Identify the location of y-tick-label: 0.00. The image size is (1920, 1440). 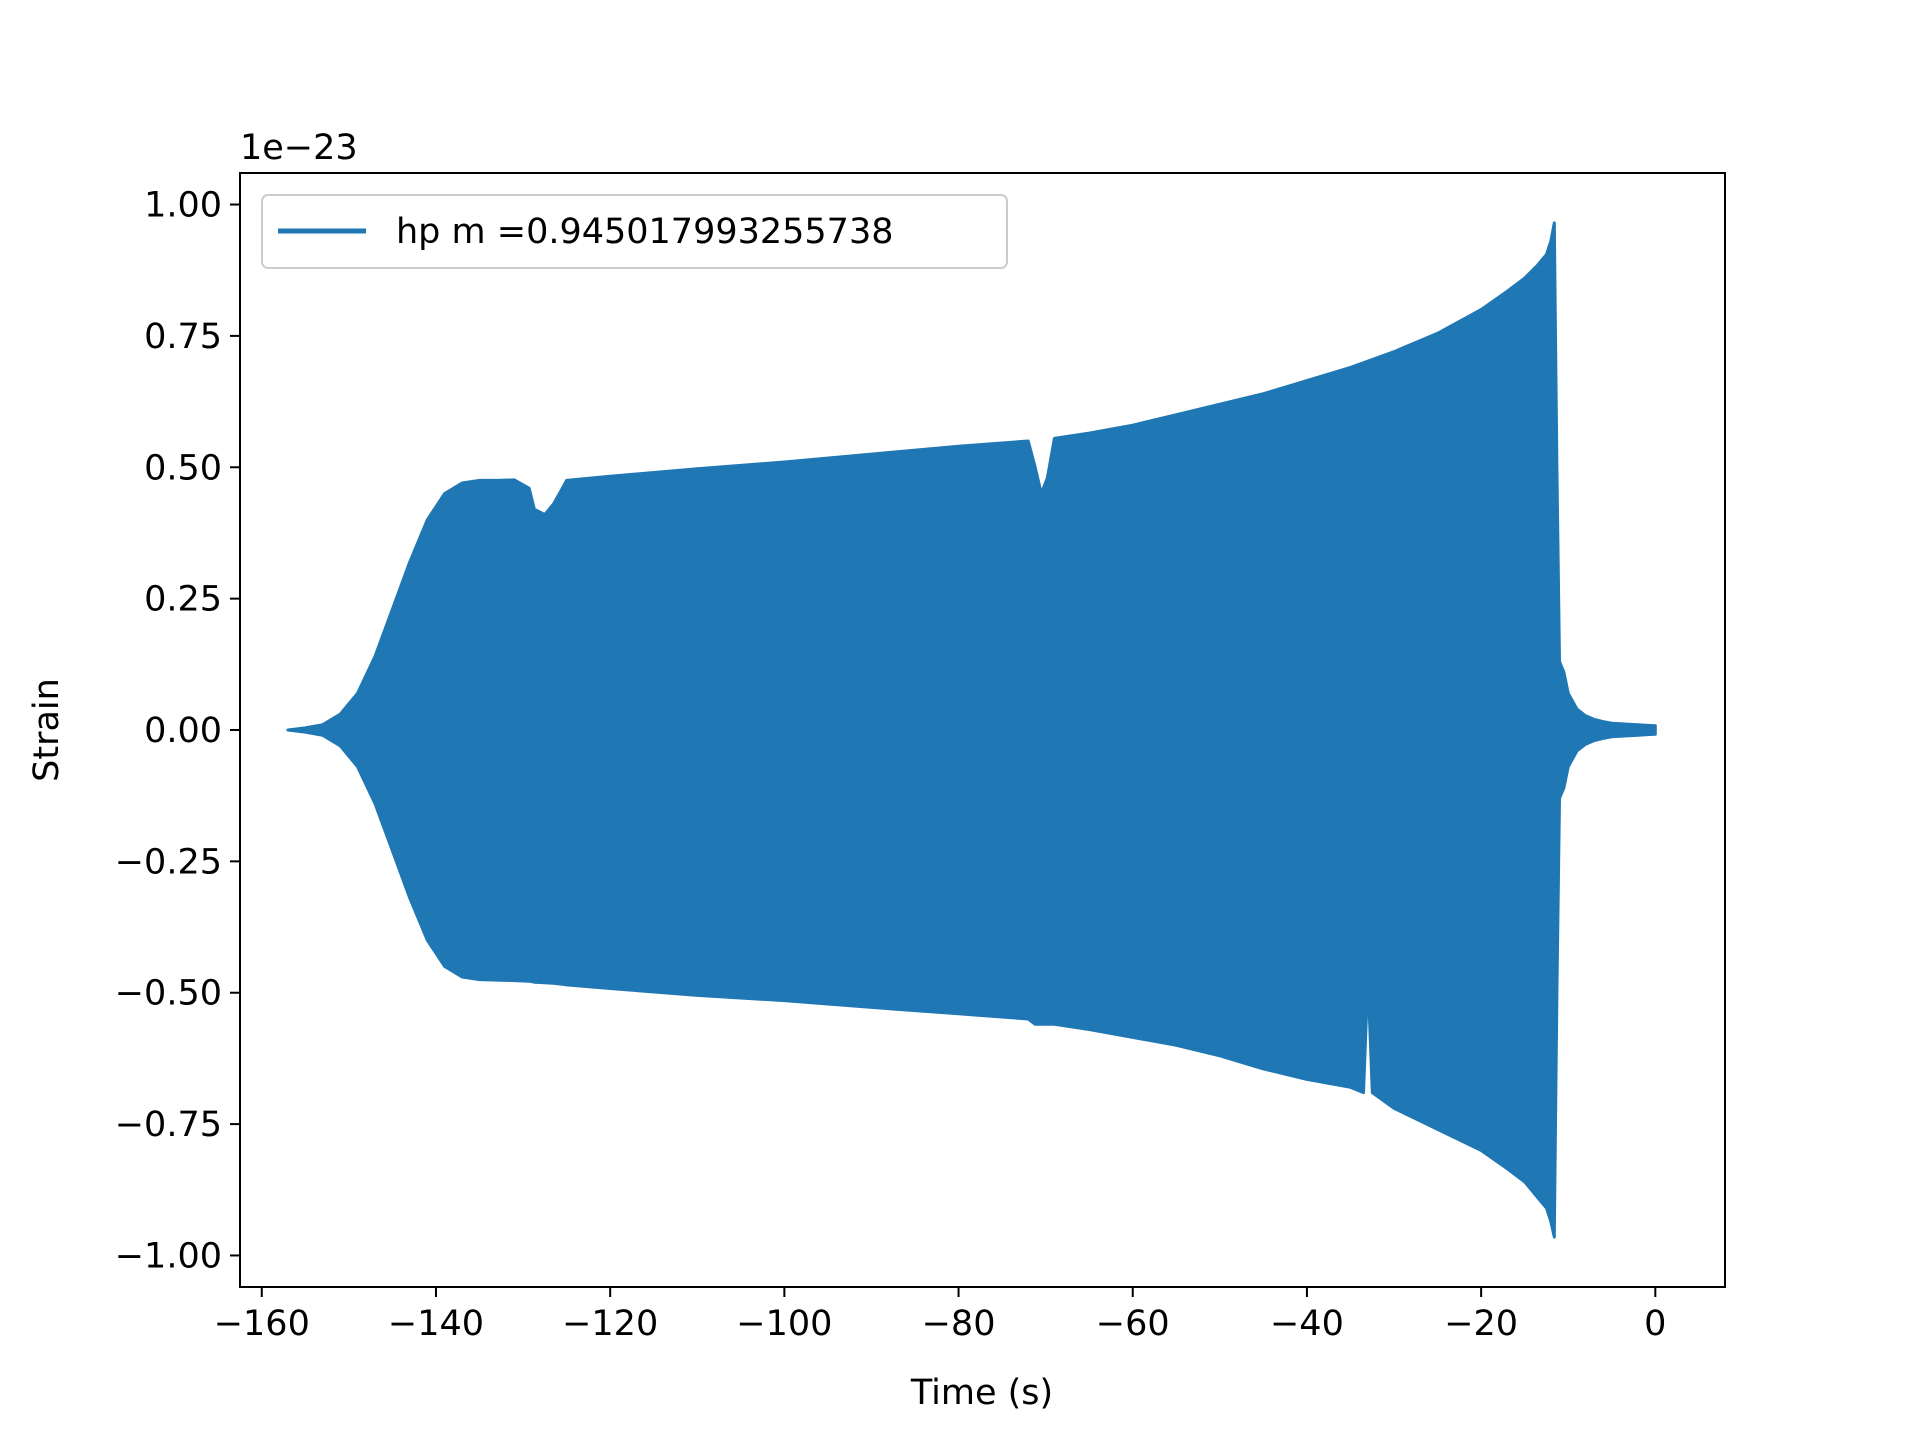
(183, 731).